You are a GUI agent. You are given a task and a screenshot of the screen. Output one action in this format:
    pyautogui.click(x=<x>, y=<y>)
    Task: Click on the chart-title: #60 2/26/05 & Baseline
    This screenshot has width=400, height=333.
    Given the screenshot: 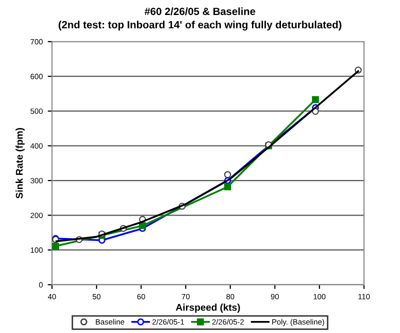 What is the action you would take?
    pyautogui.click(x=200, y=11)
    